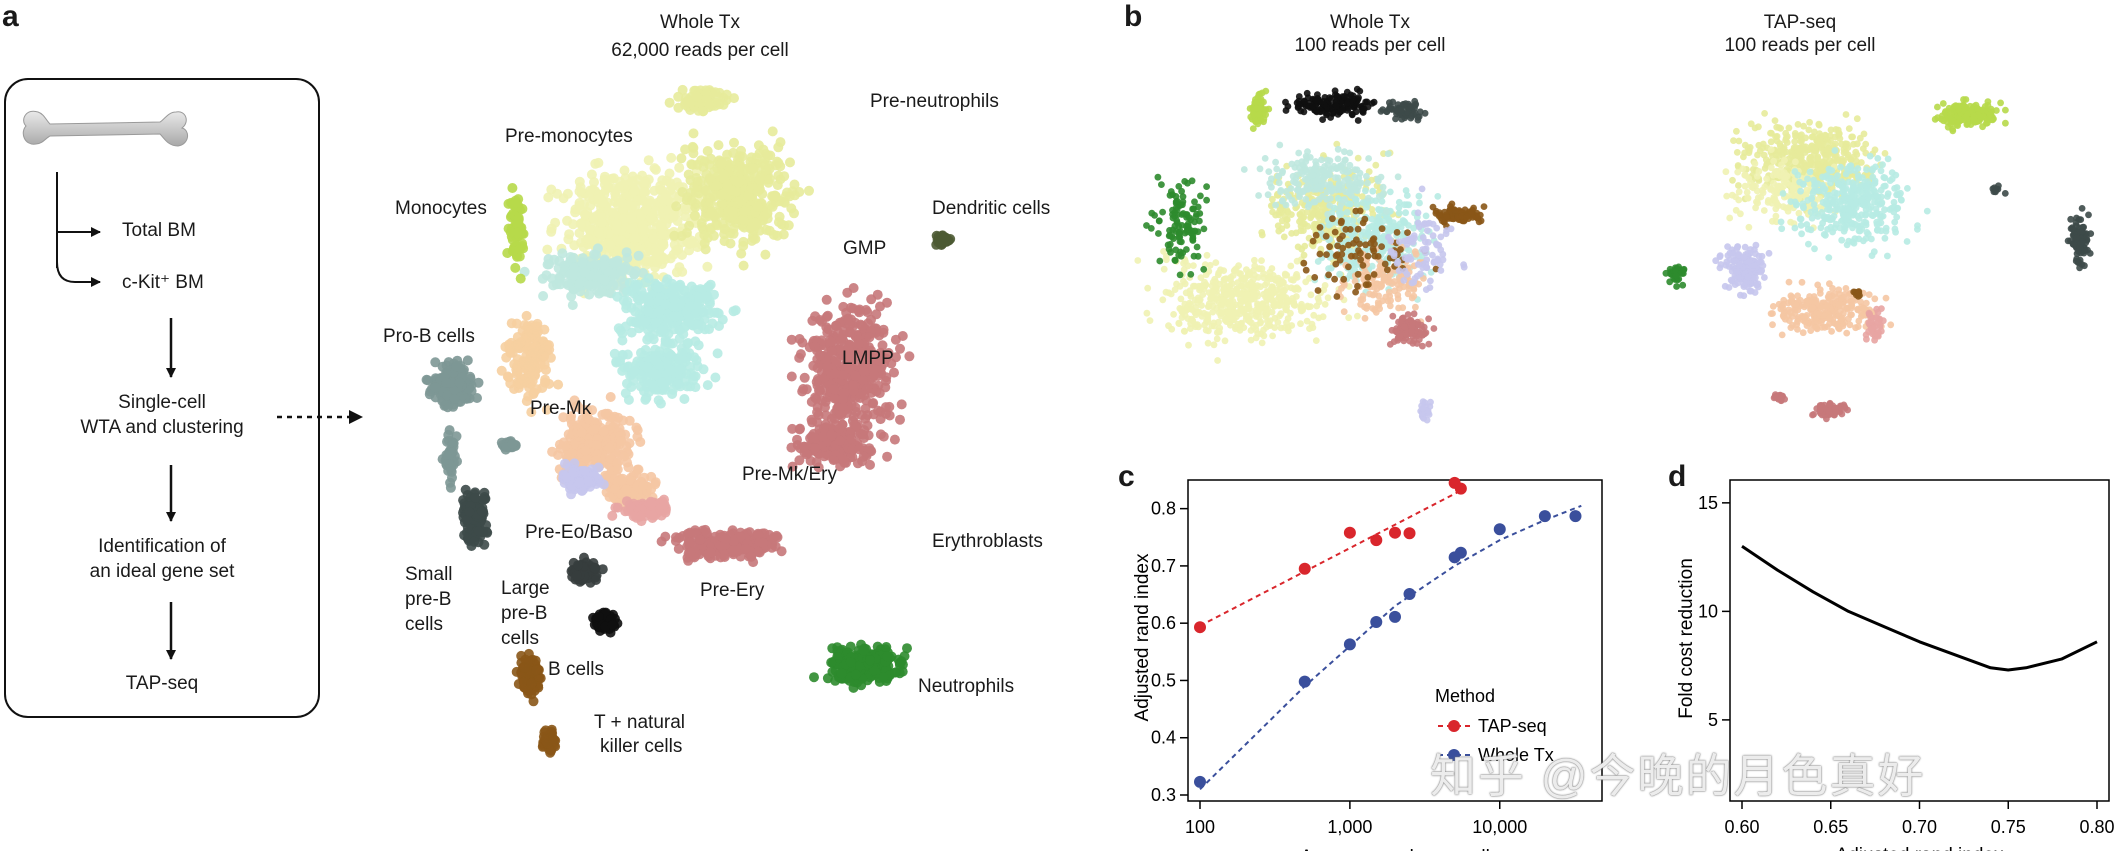 The width and height of the screenshot is (2121, 851). I want to click on flow-tapseq: TAP-seq, so click(162, 683).